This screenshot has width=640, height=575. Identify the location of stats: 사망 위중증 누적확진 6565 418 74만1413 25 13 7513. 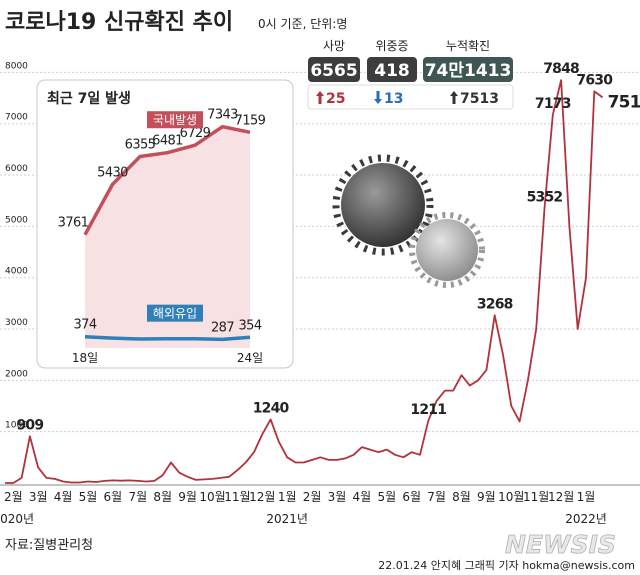
(410, 74).